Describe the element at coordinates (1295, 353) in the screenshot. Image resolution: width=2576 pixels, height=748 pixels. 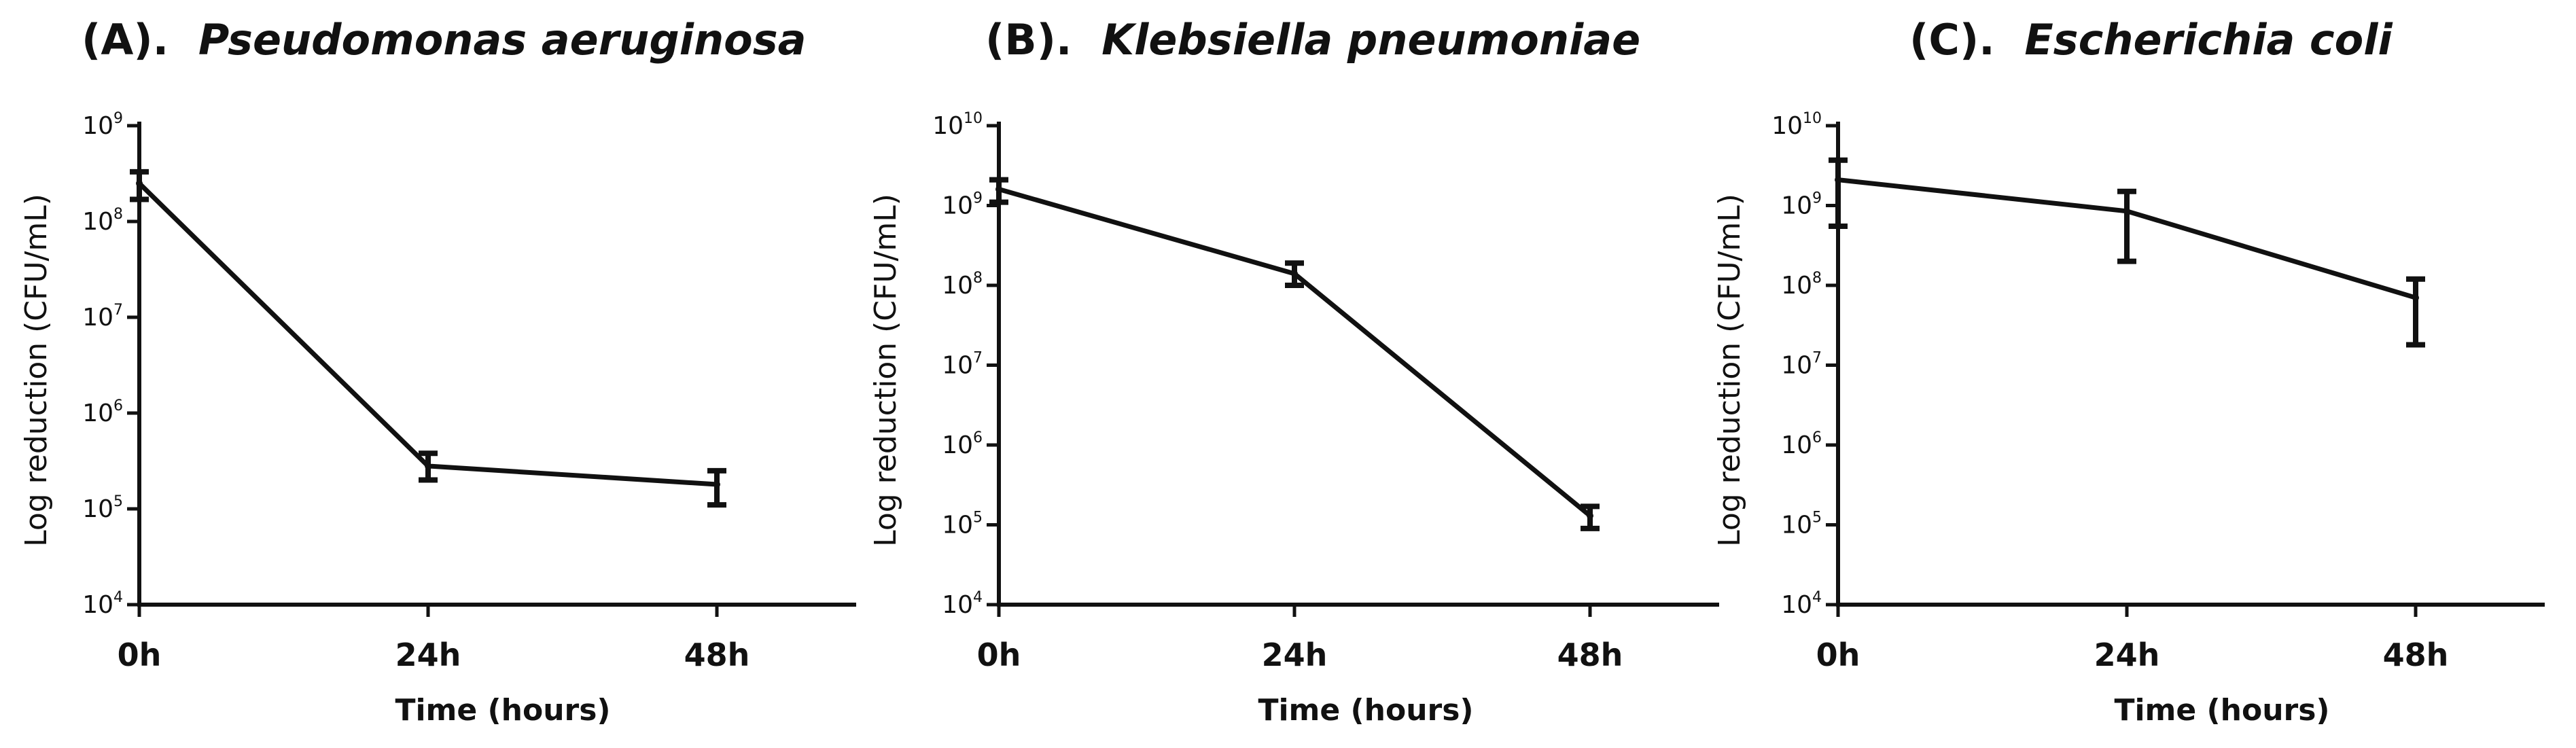
I see `panel-b-series-line` at that location.